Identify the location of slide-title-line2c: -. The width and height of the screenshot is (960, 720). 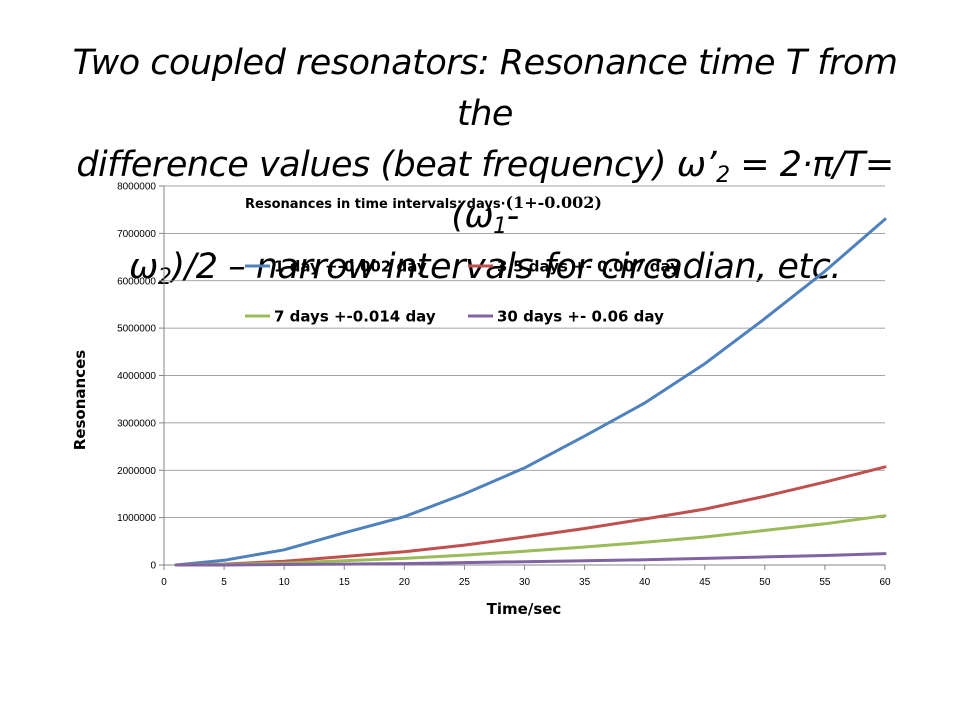
(513, 216).